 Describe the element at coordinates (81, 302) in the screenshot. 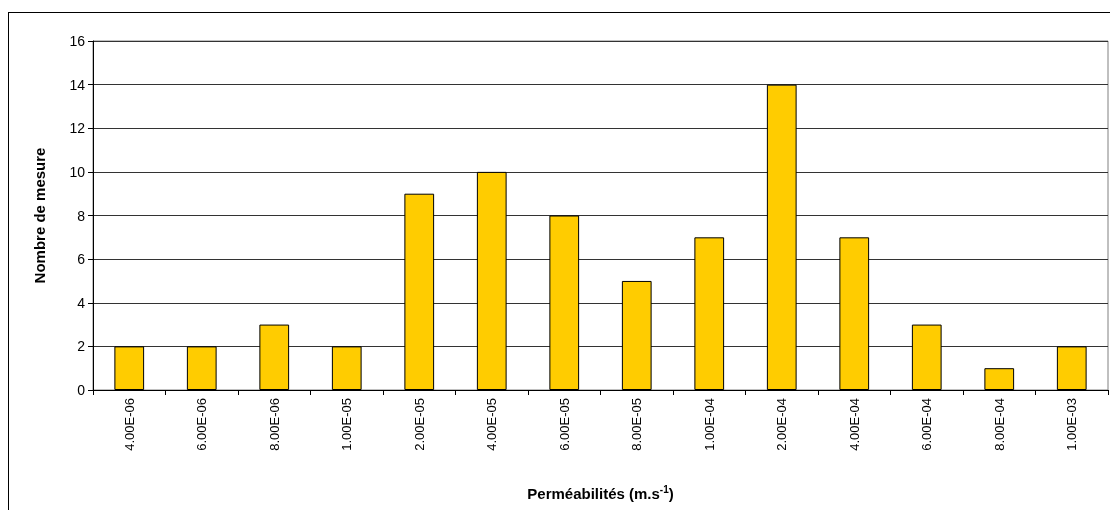

I see `y-tick-label: 4` at that location.